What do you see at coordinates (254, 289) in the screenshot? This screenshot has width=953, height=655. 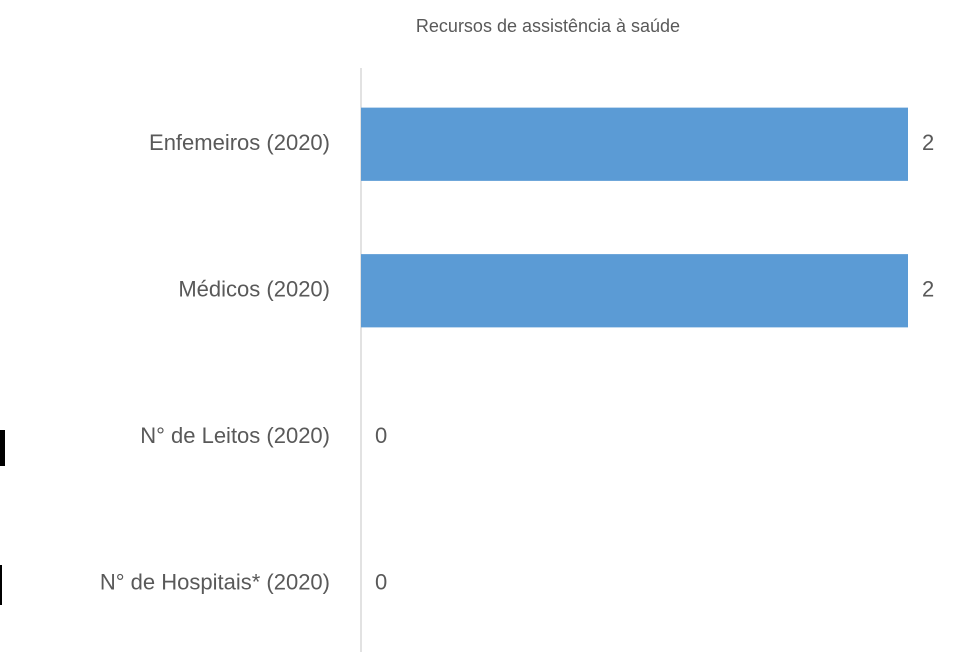 I see `y-tick-label: Médicos (2020)` at bounding box center [254, 289].